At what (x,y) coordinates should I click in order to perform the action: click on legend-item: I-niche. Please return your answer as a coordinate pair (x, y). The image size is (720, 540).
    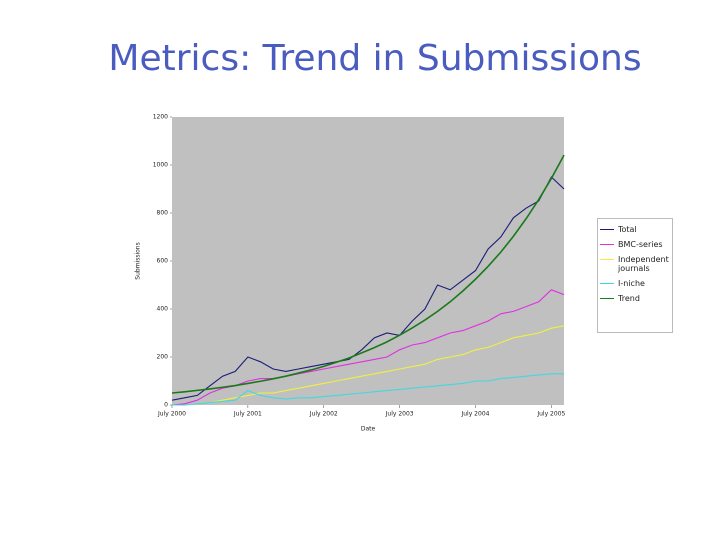
    Looking at the image, I should click on (636, 283).